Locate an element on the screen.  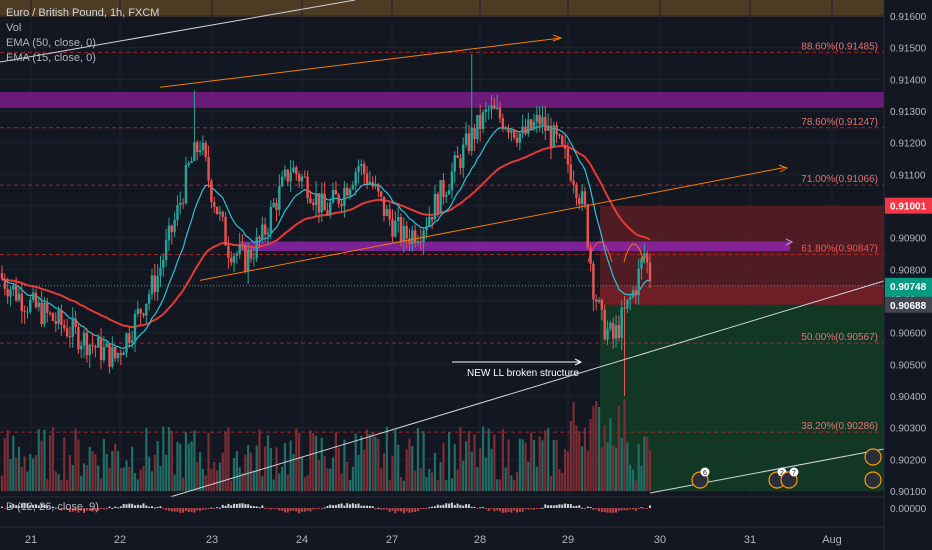
legend-ema15: EMA (15, close, 0) is located at coordinates (51, 58).